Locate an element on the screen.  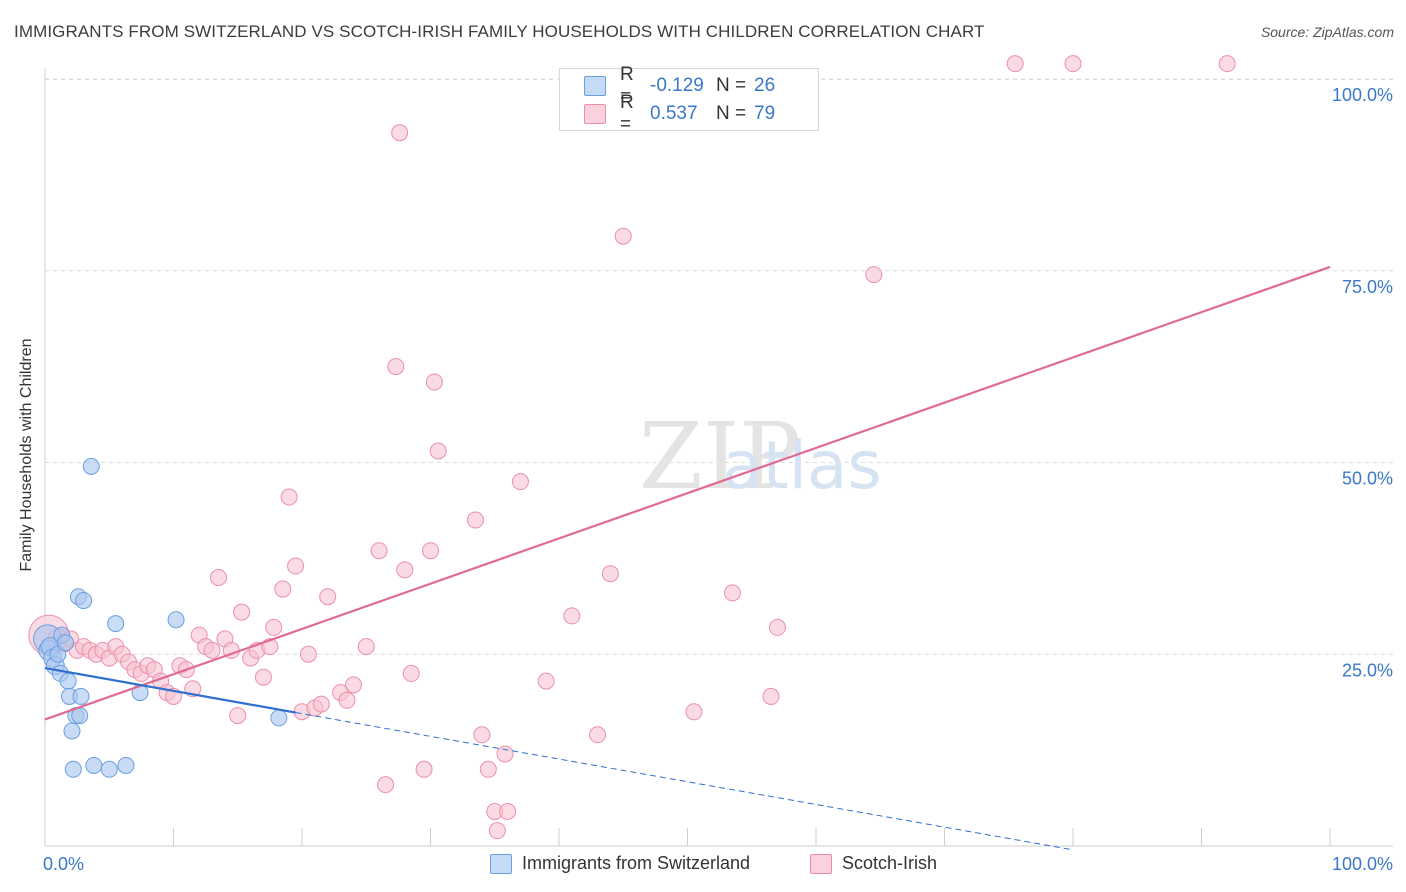
watermark-atlas: atlas is located at coordinates (802, 465).